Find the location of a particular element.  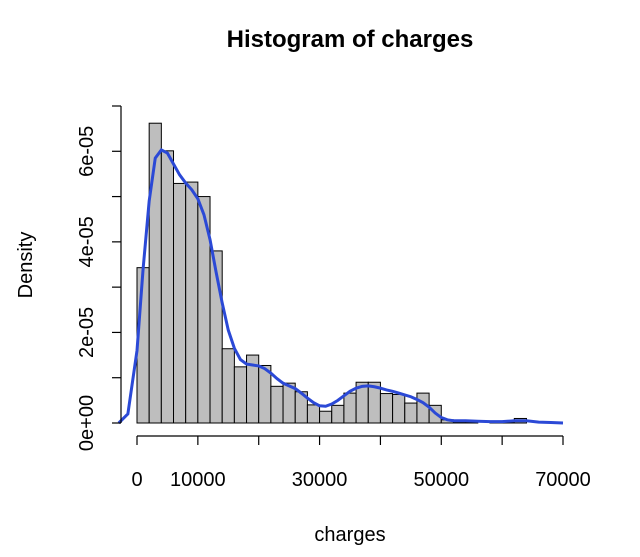

chart-title: Histogram of charges is located at coordinates (350, 39).